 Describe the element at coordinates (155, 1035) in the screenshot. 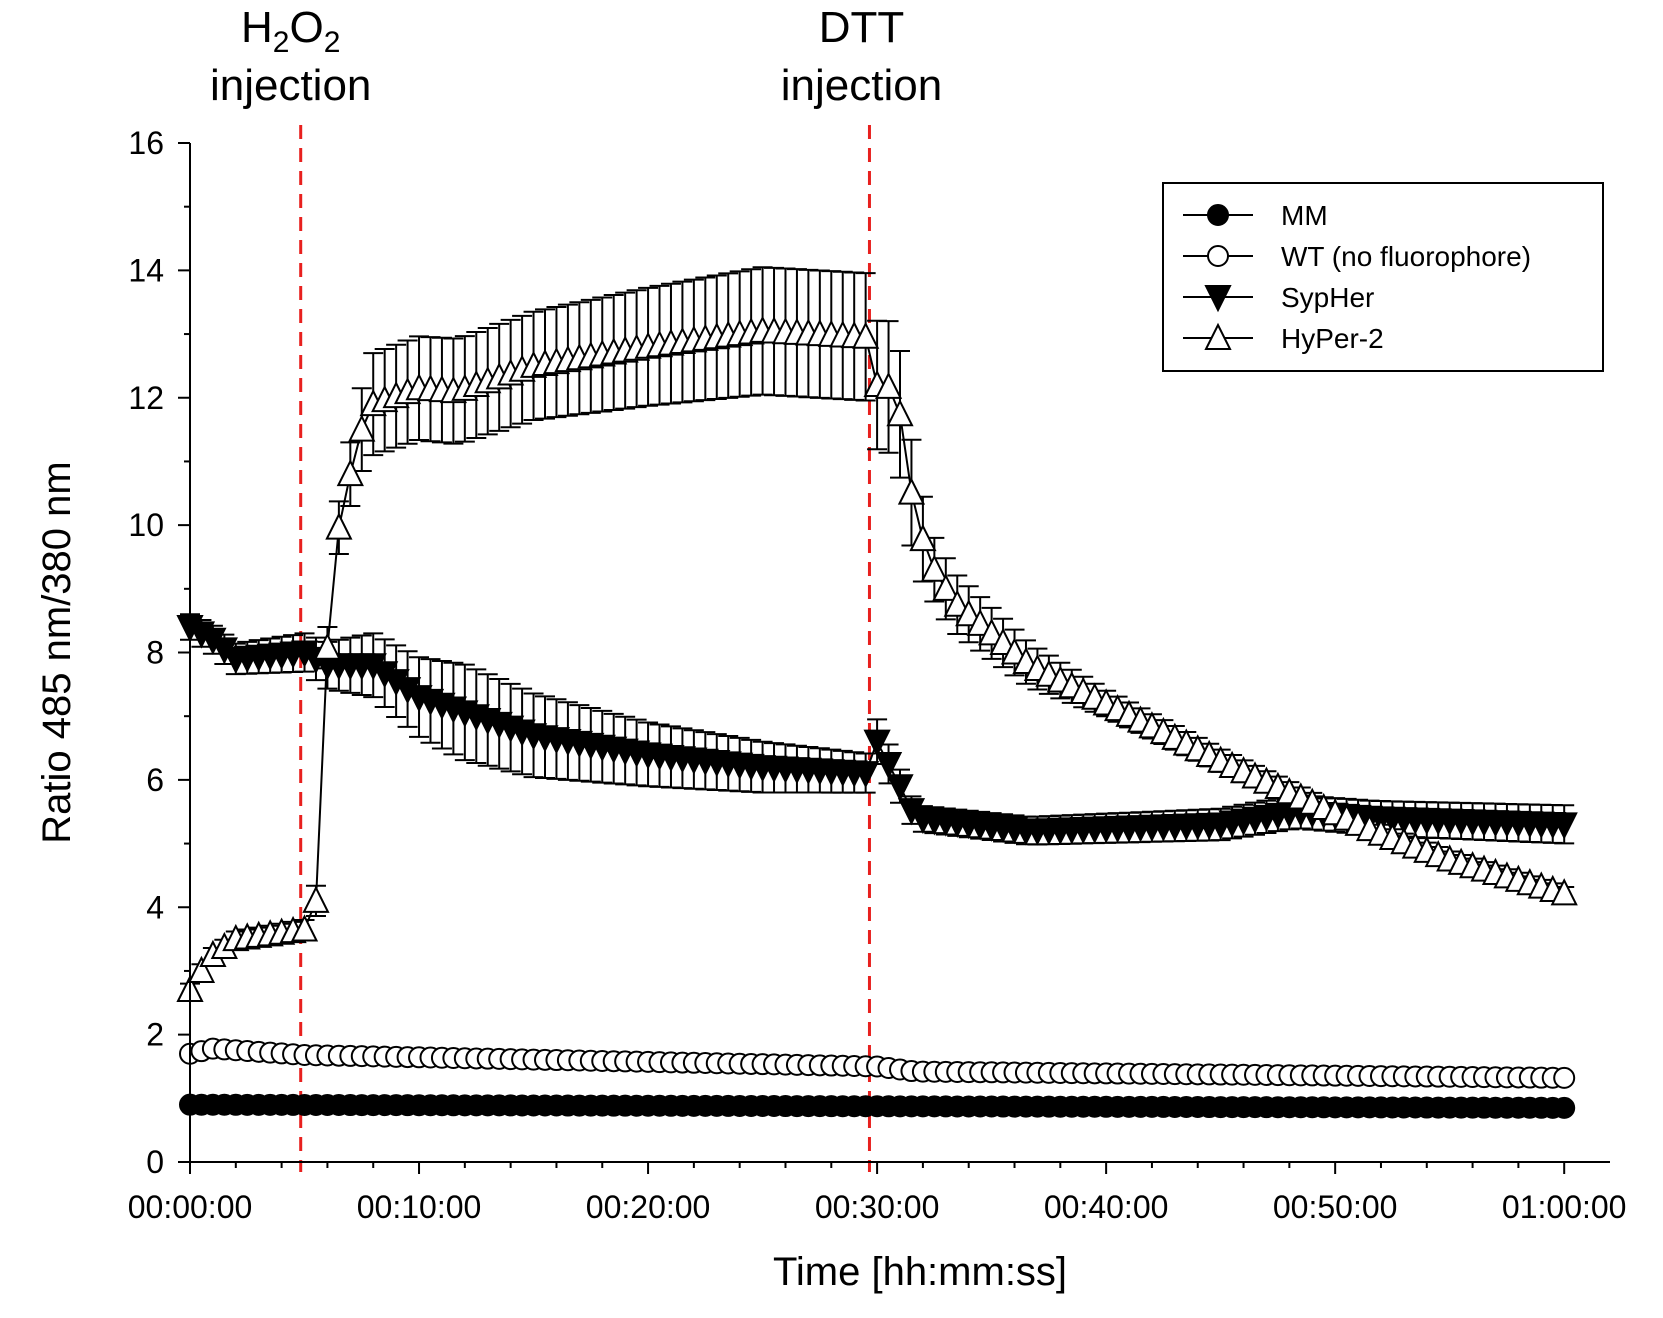

I see `y-tick-label: 2` at that location.